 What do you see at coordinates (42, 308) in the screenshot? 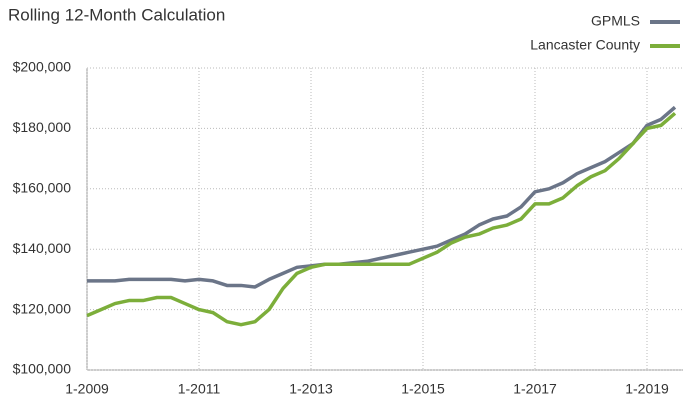
I see `y-tick-label: $120,000` at bounding box center [42, 308].